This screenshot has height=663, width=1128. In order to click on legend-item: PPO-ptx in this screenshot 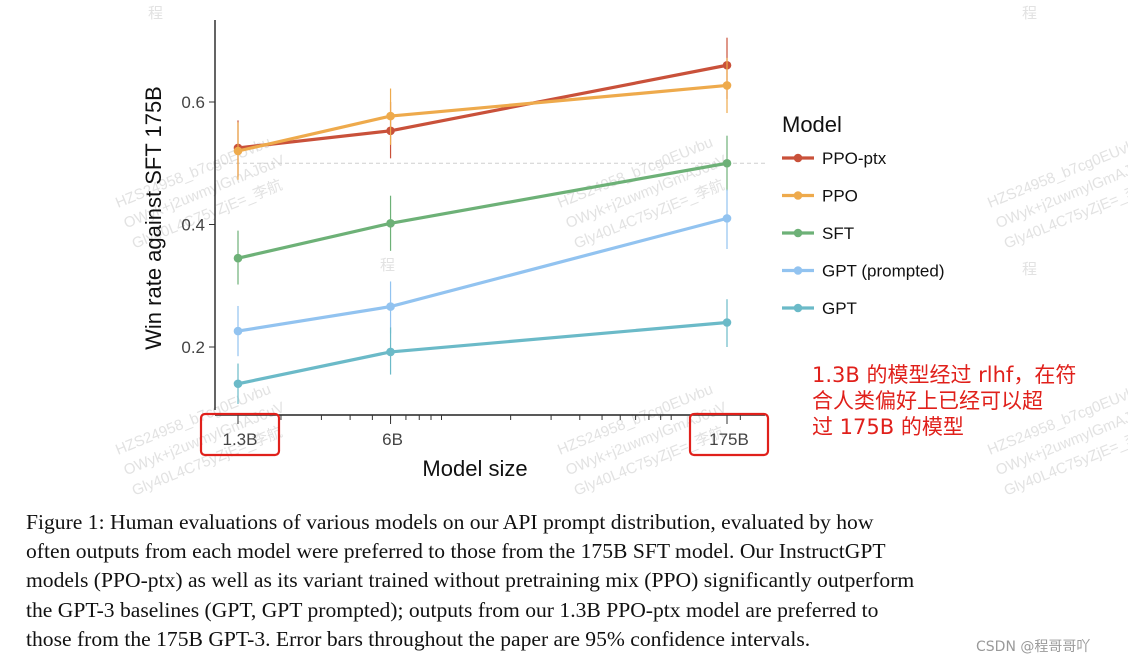, I will do `click(834, 158)`.